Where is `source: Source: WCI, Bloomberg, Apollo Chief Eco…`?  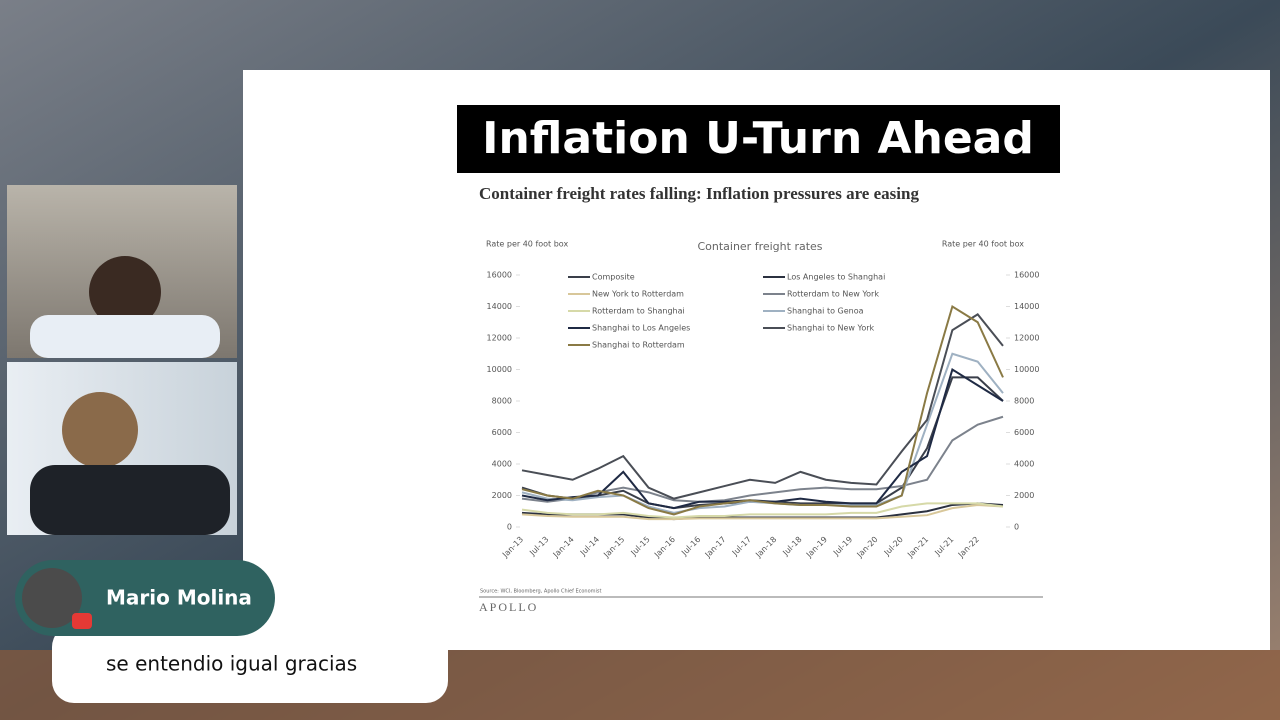 source: Source: WCI, Bloomberg, Apollo Chief Eco… is located at coordinates (541, 592).